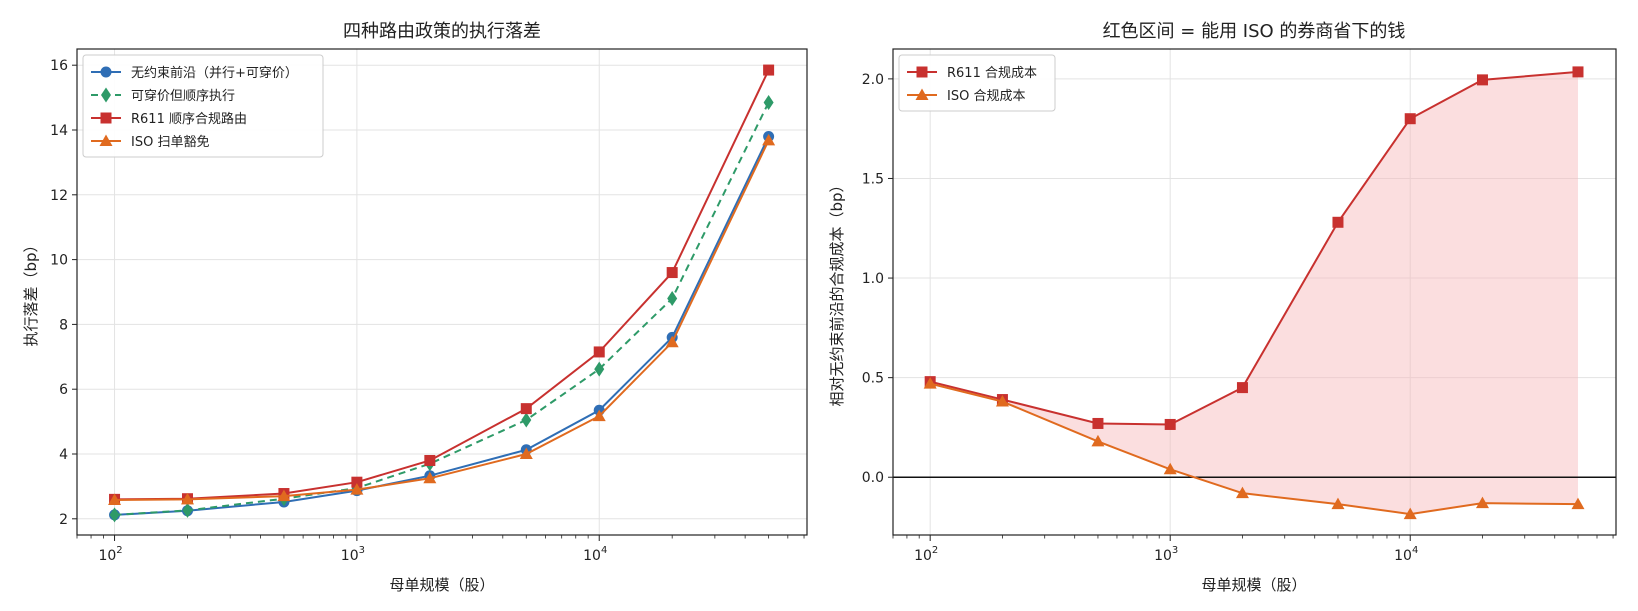 The height and width of the screenshot is (611, 1638). What do you see at coordinates (442, 31) in the screenshot?
I see `chart-left-title: 四种路由政策的执行落差` at bounding box center [442, 31].